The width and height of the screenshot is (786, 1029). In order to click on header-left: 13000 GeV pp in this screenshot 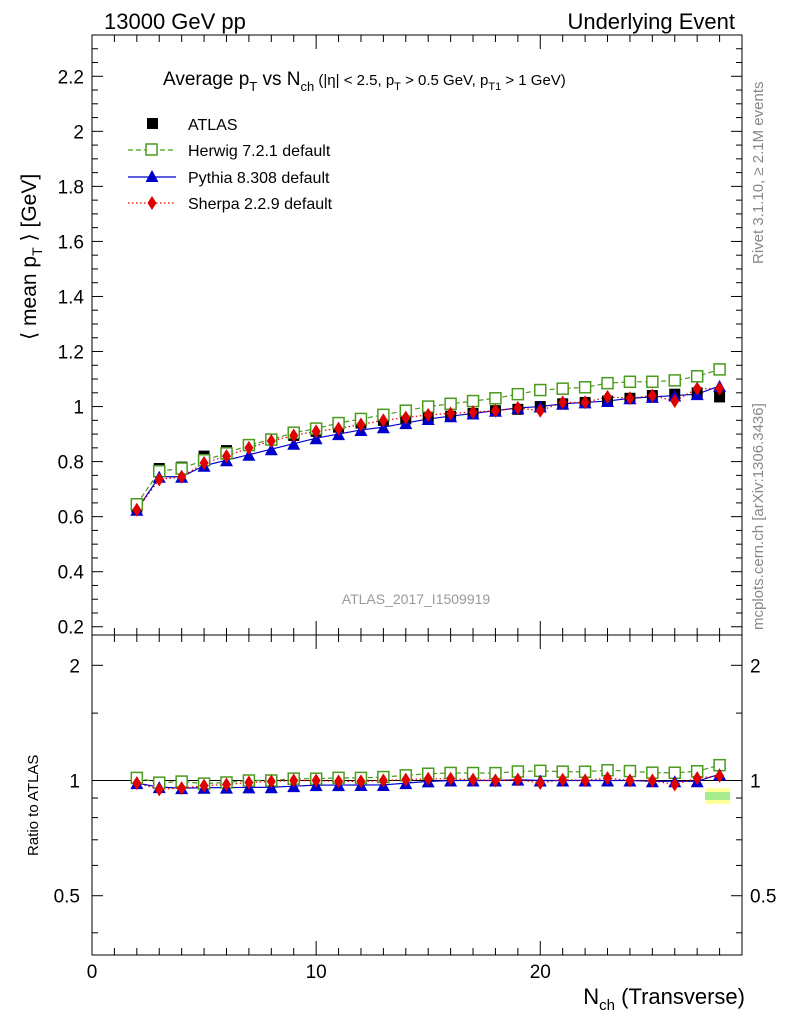, I will do `click(175, 21)`.